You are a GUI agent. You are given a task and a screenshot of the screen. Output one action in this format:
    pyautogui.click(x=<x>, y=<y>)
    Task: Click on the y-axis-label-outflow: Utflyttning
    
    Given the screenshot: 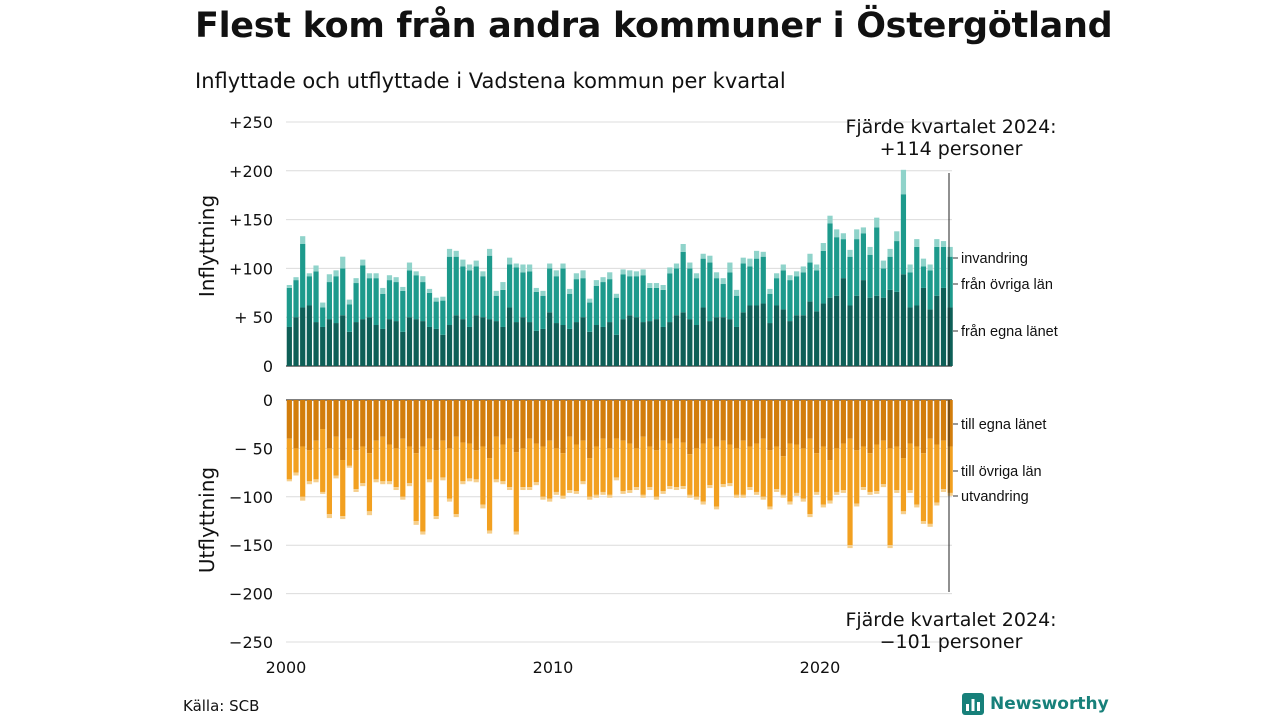 What is the action you would take?
    pyautogui.click(x=207, y=520)
    